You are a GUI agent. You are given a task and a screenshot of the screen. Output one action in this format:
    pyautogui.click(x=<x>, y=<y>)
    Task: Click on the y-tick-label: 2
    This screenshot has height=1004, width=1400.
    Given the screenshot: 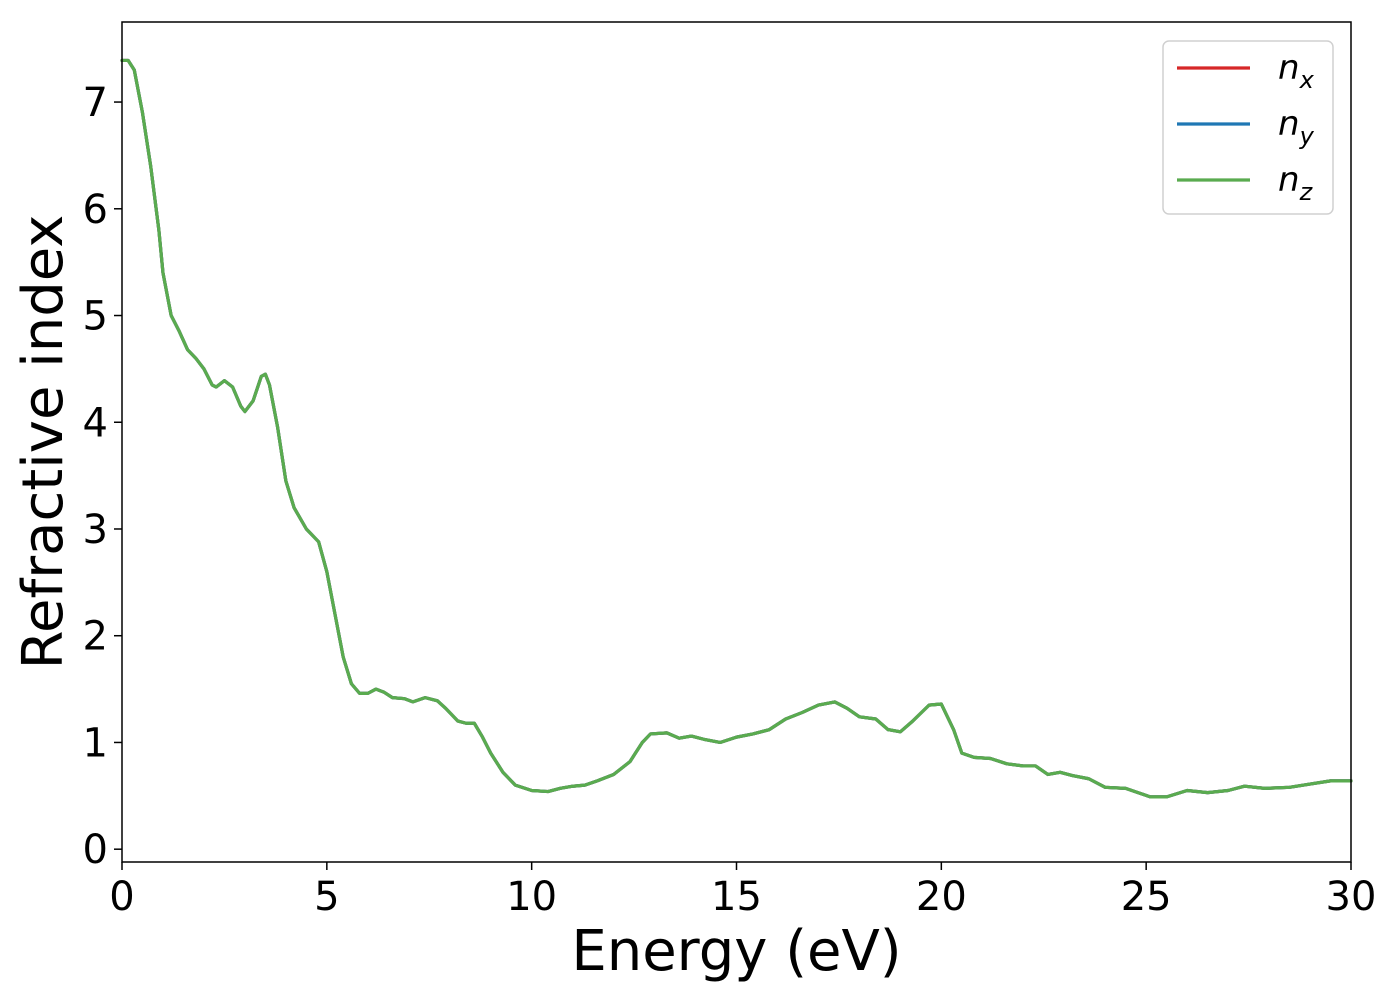 What is the action you would take?
    pyautogui.click(x=95, y=637)
    